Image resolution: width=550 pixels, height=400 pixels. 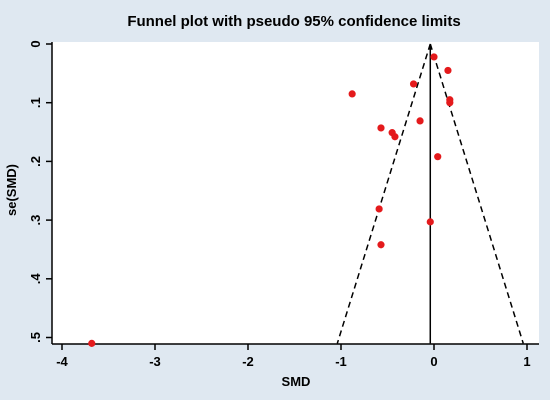 I want to click on y-axis-label: se(SMD), so click(x=11, y=190).